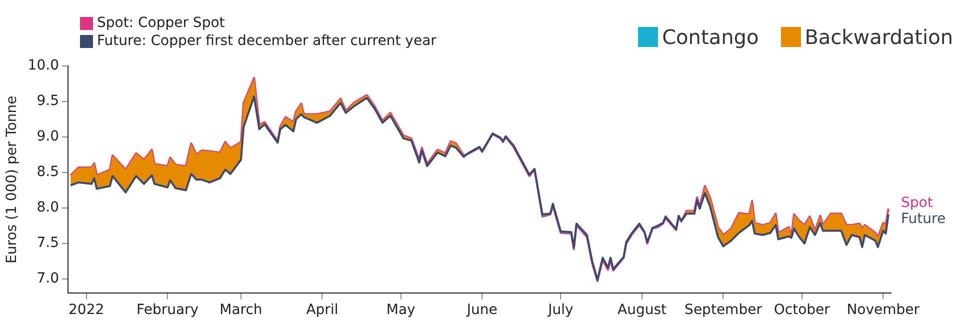 Image resolution: width=957 pixels, height=332 pixels. I want to click on y-tick-label: 9.5, so click(47, 101).